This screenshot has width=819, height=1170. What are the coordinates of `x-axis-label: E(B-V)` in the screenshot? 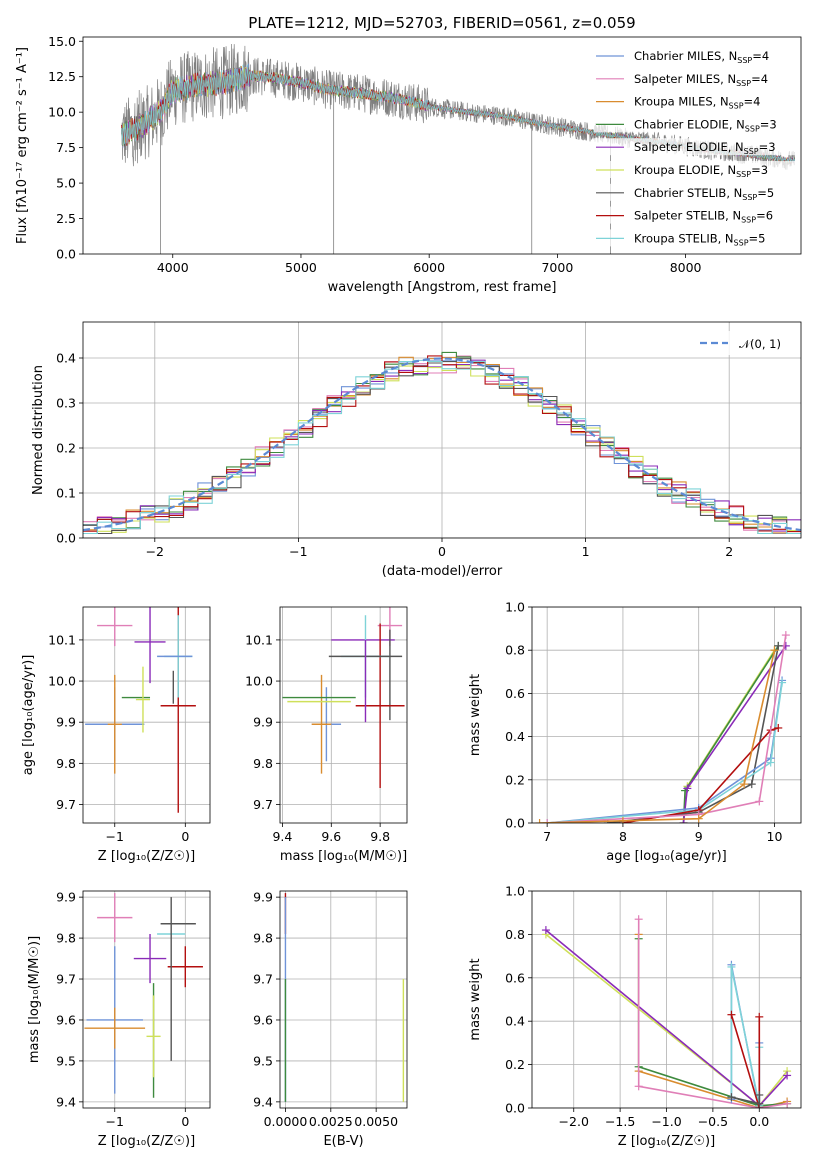 It's located at (343, 1141).